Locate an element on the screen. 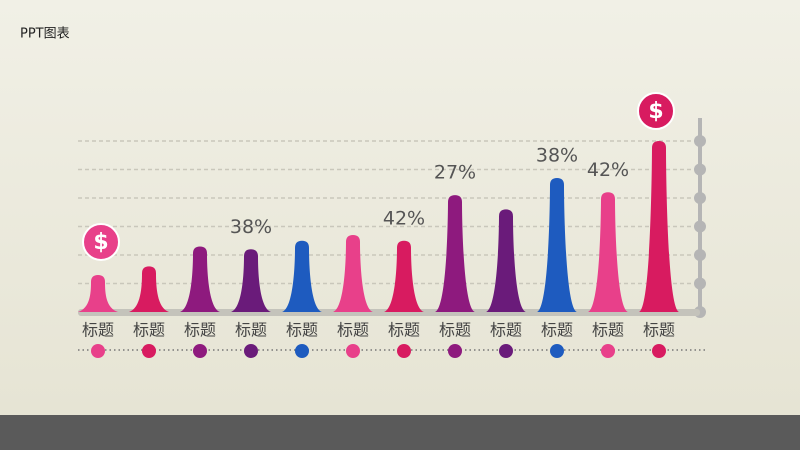  footer-band is located at coordinates (400, 432).